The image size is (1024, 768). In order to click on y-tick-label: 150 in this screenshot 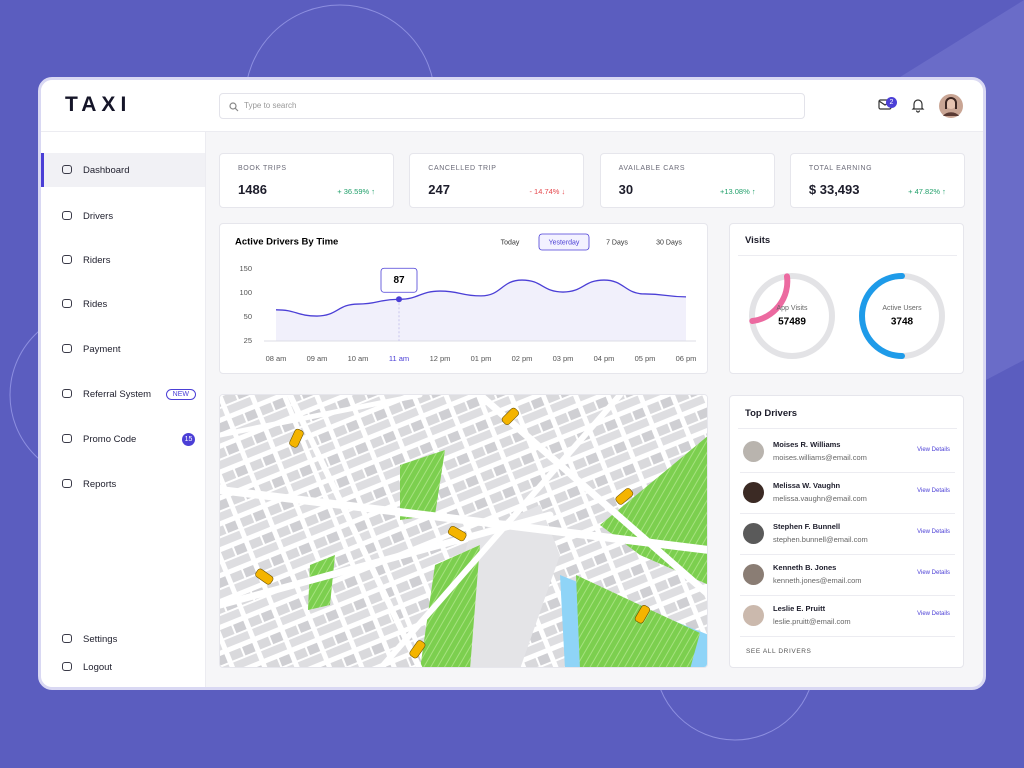, I will do `click(245, 268)`.